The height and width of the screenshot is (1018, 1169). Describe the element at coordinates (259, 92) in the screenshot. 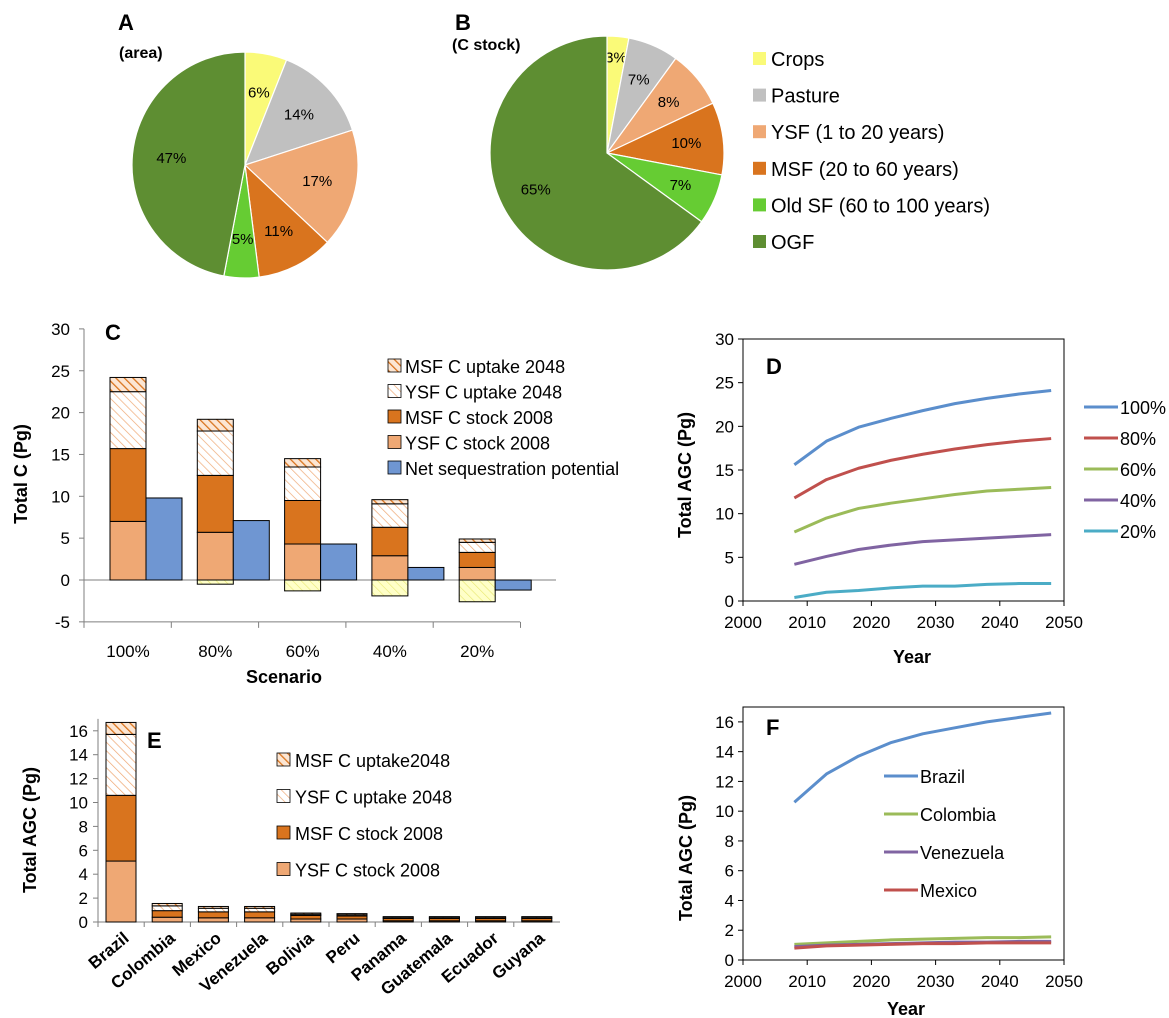

I see `pie-value-label: 6%` at that location.